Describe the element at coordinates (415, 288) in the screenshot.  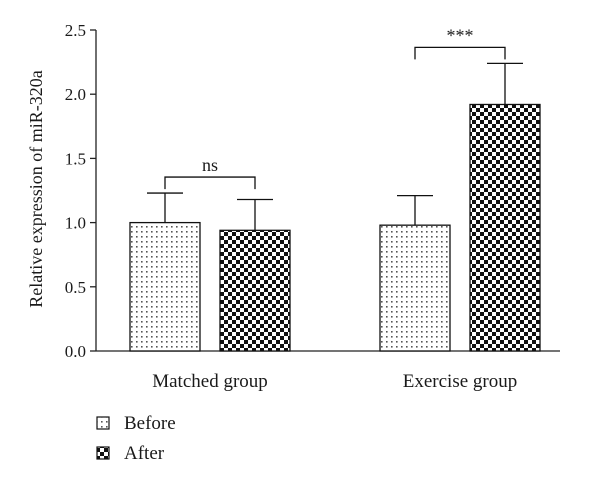
I see `bar-before-exercise` at that location.